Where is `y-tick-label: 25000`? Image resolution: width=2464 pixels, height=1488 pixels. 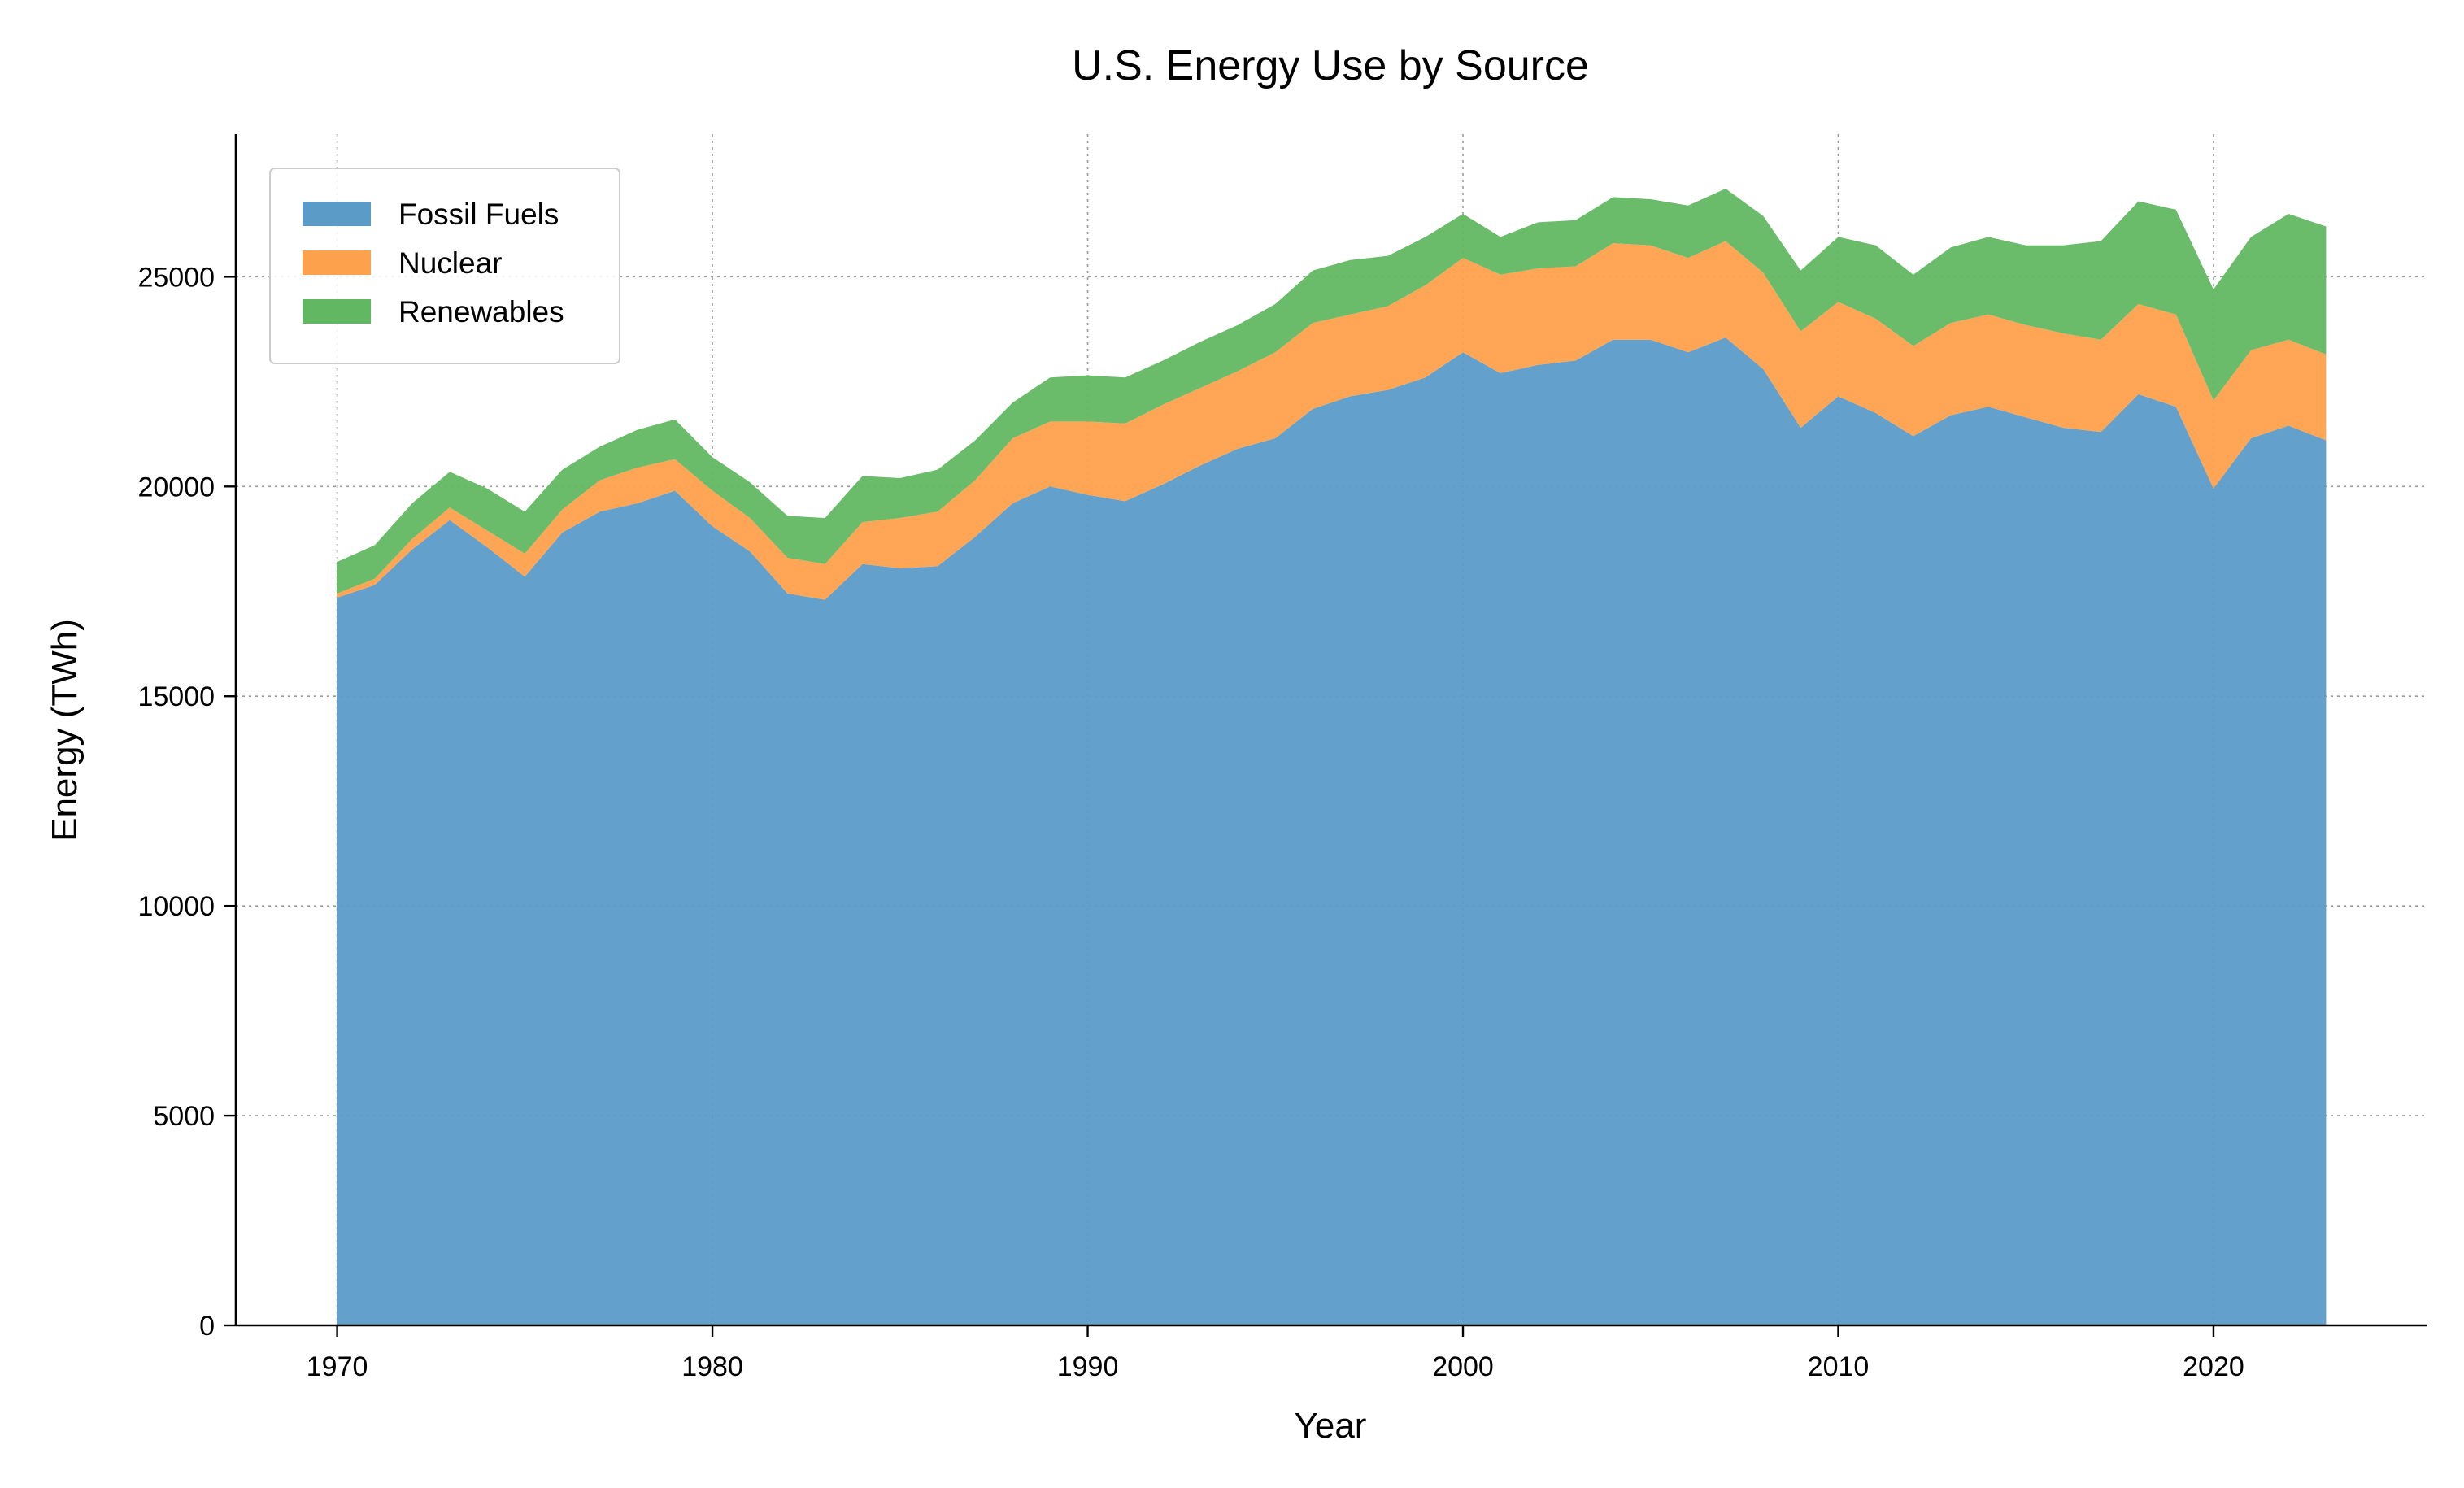 y-tick-label: 25000 is located at coordinates (176, 277).